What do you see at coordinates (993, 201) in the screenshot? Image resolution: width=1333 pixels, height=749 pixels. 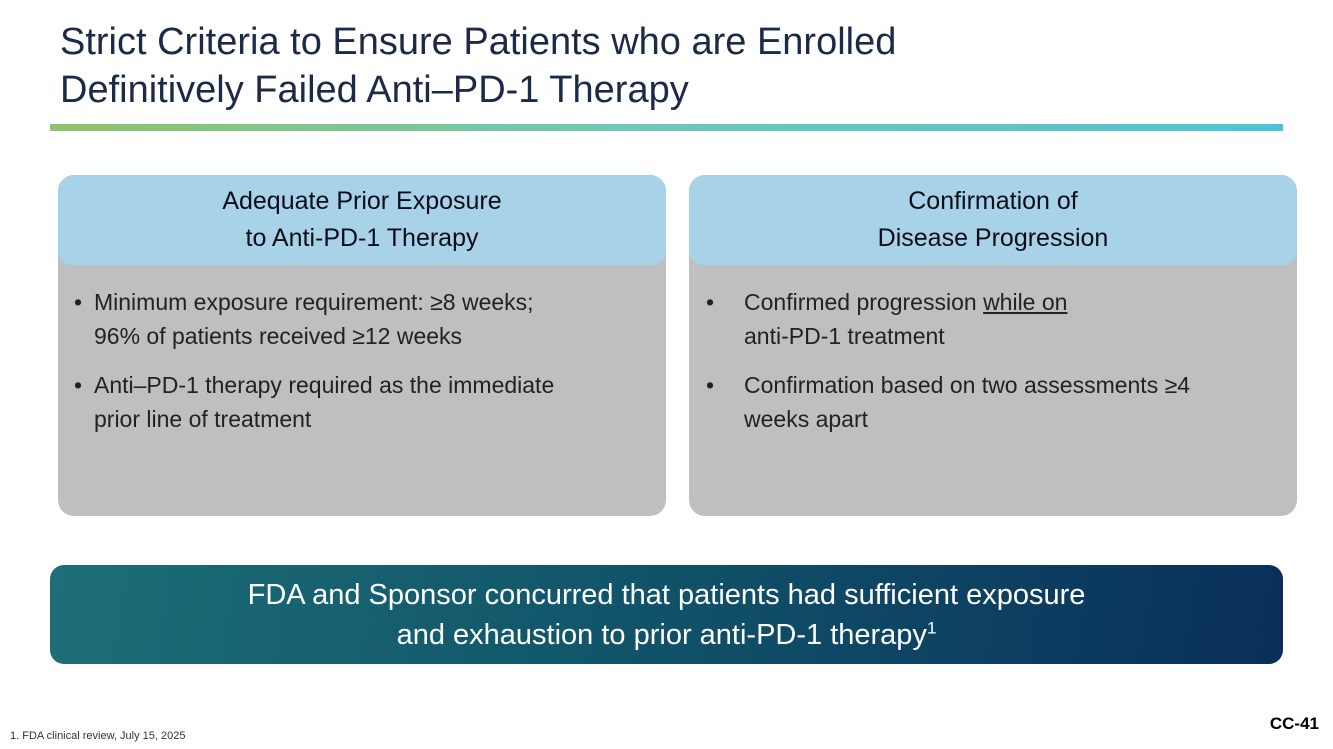 I see `card-header-line-1: Confirmation of` at bounding box center [993, 201].